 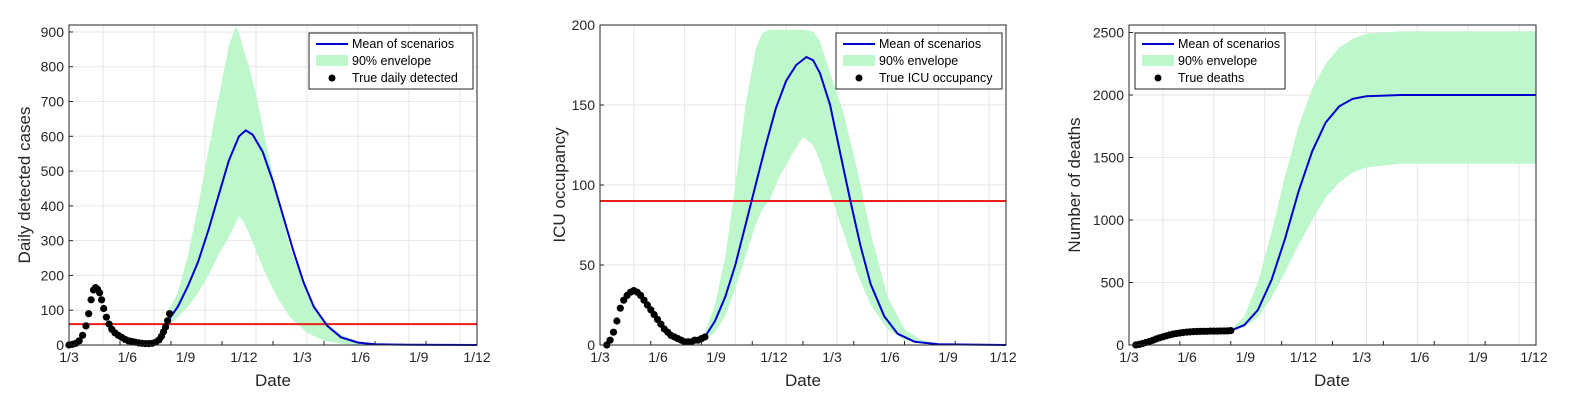 I want to click on y-tick-label: 50, so click(x=587, y=265).